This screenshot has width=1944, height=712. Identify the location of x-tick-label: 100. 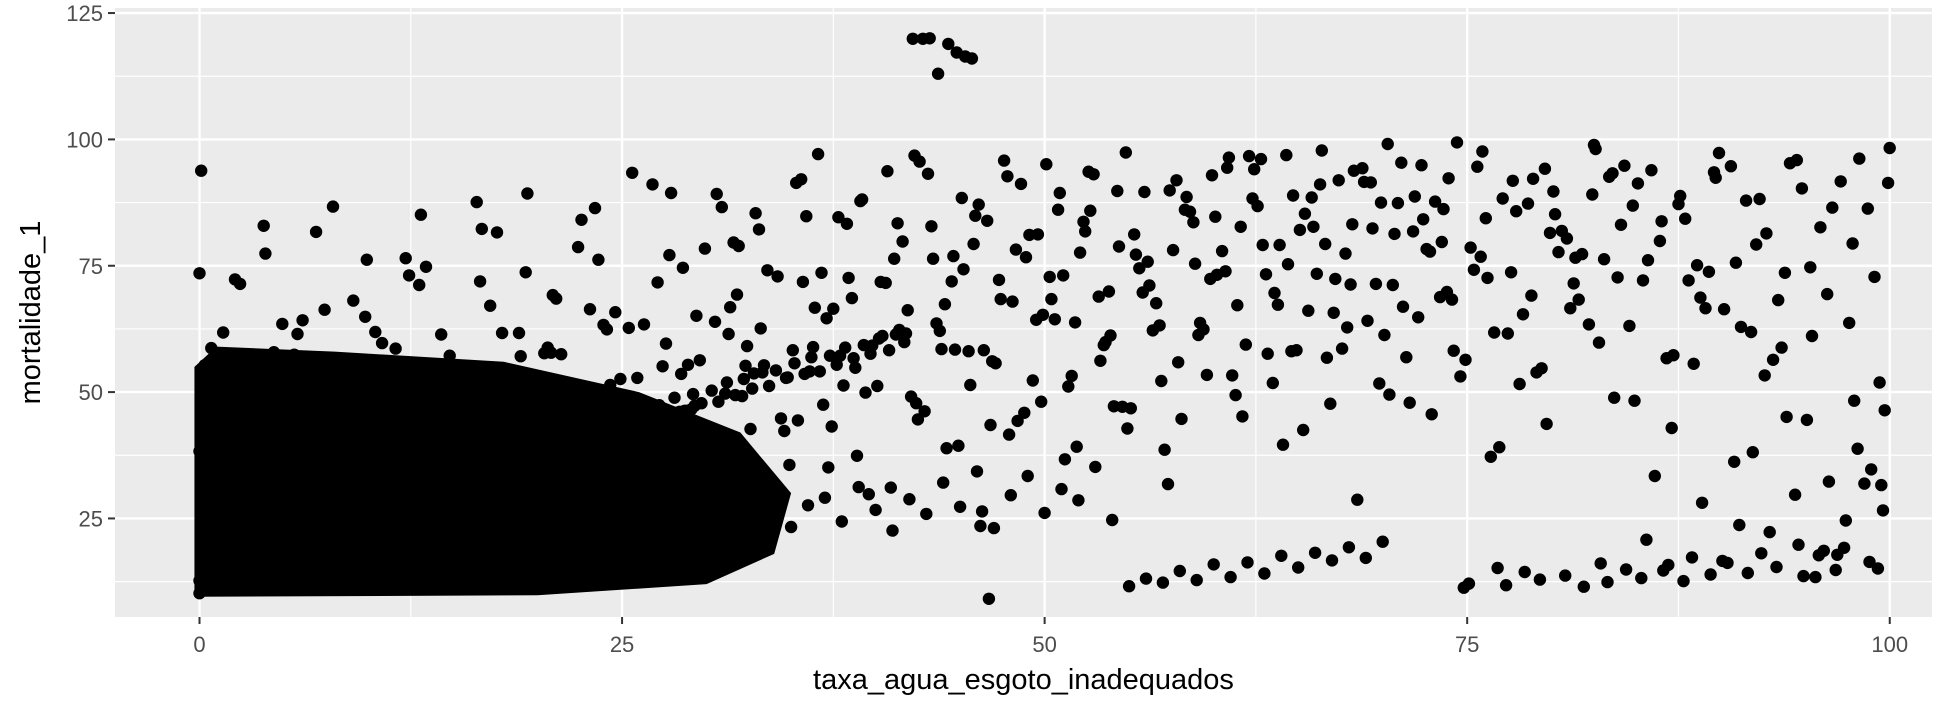
(1889, 644).